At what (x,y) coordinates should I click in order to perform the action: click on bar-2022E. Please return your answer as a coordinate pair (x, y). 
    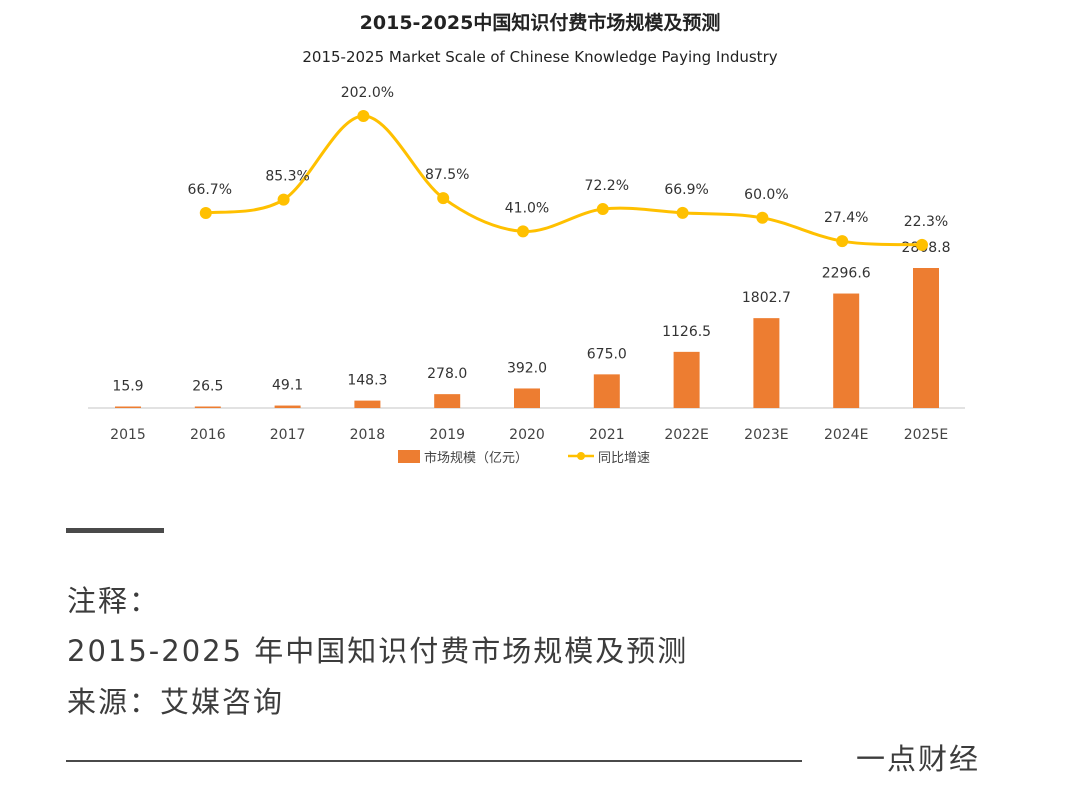
    Looking at the image, I should click on (686, 379).